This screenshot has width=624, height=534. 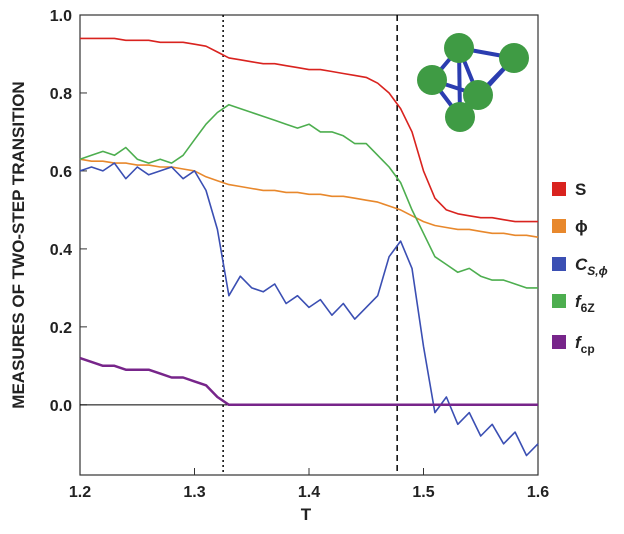 I want to click on legend-subscript: S,ϕ, so click(x=597, y=271).